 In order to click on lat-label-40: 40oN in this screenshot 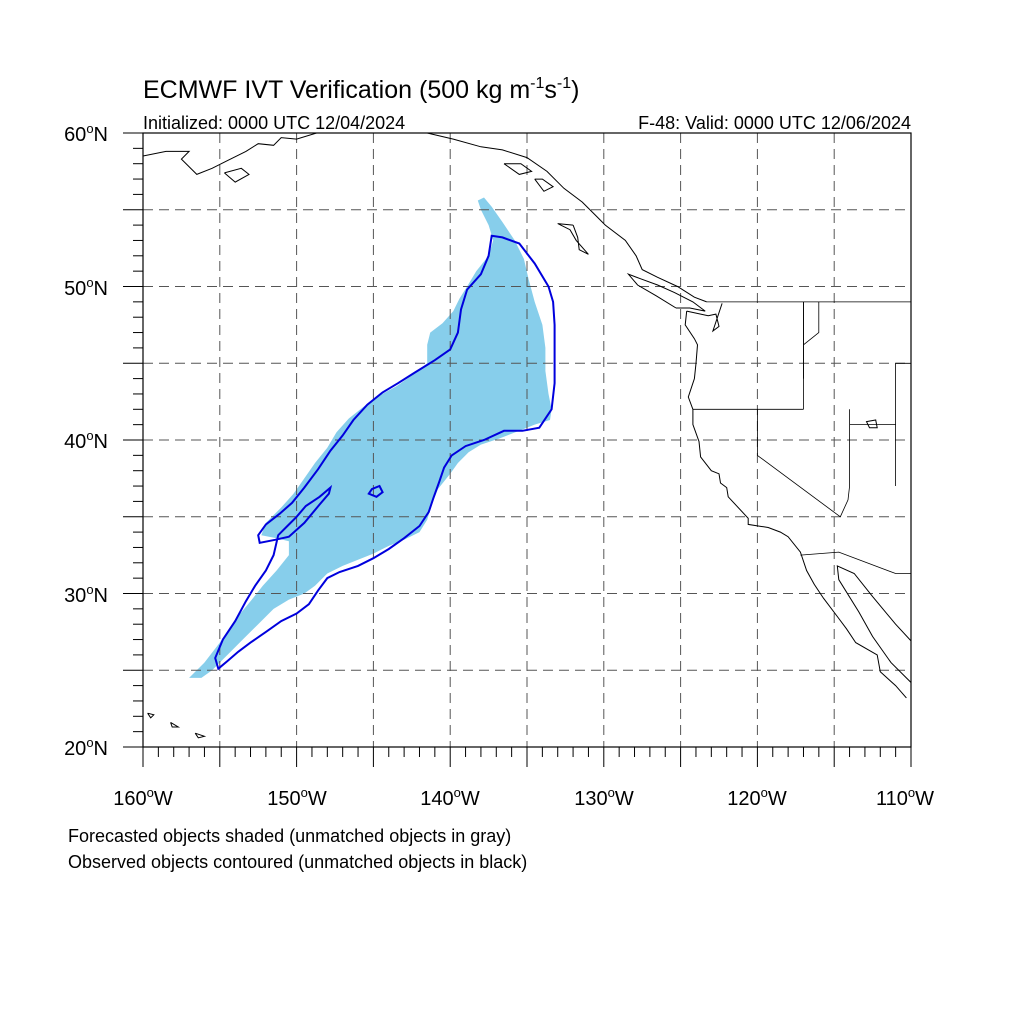, I will do `click(86, 440)`.